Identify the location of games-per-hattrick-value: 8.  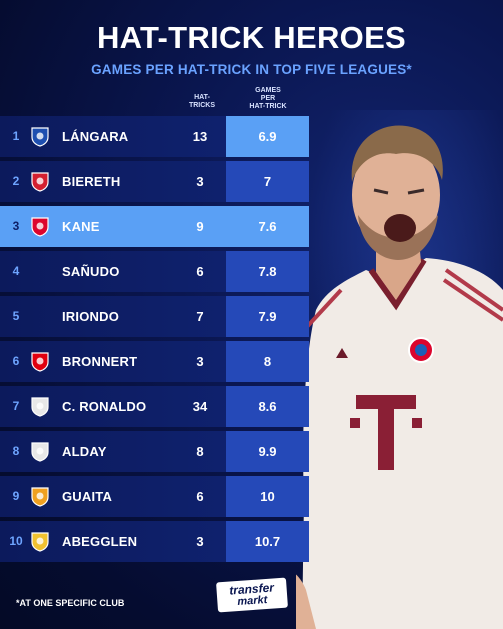
(267, 361).